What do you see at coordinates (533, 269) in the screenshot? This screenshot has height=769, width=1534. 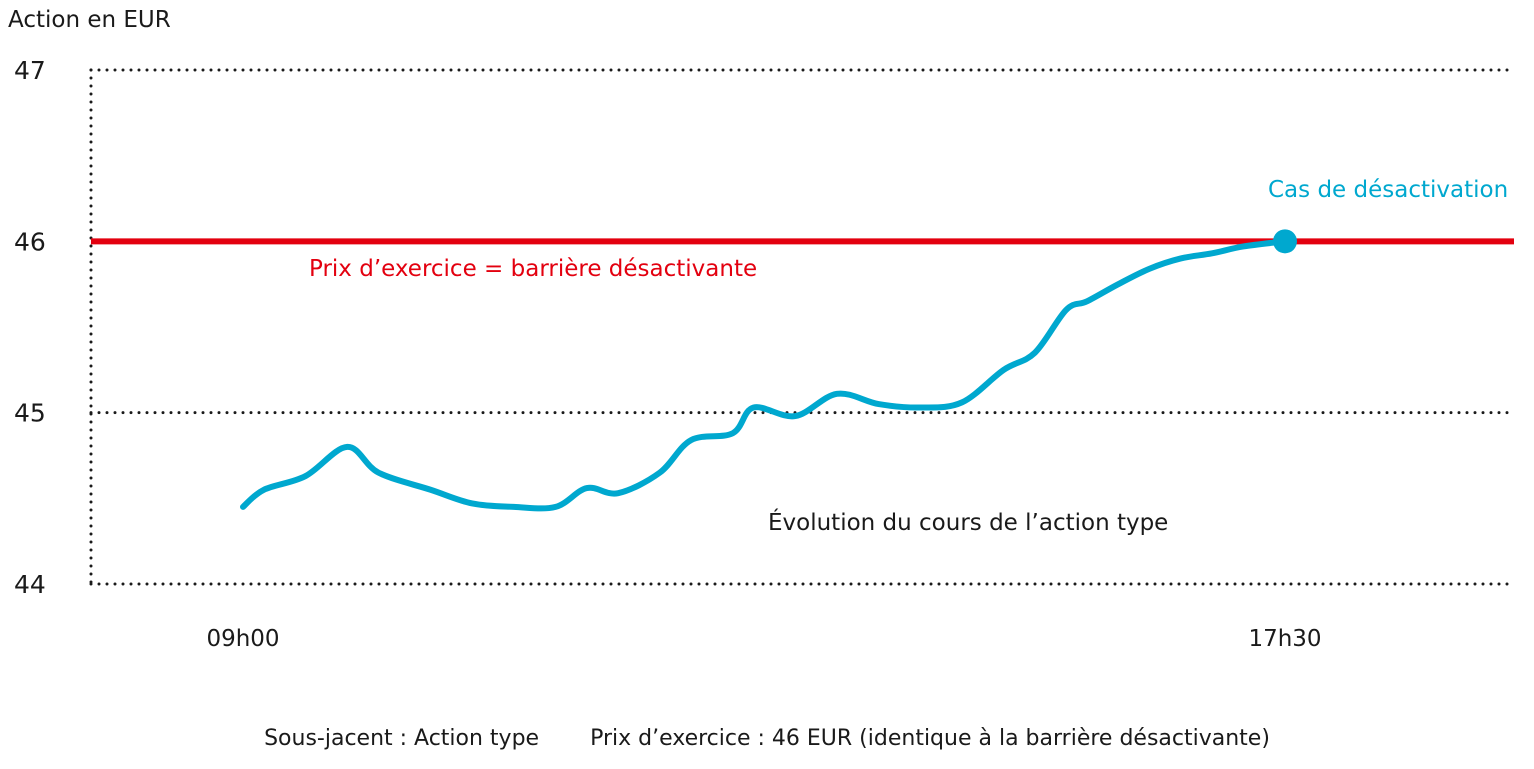 I see `barrier-label: Prix d’exercice = barrière désactivante` at bounding box center [533, 269].